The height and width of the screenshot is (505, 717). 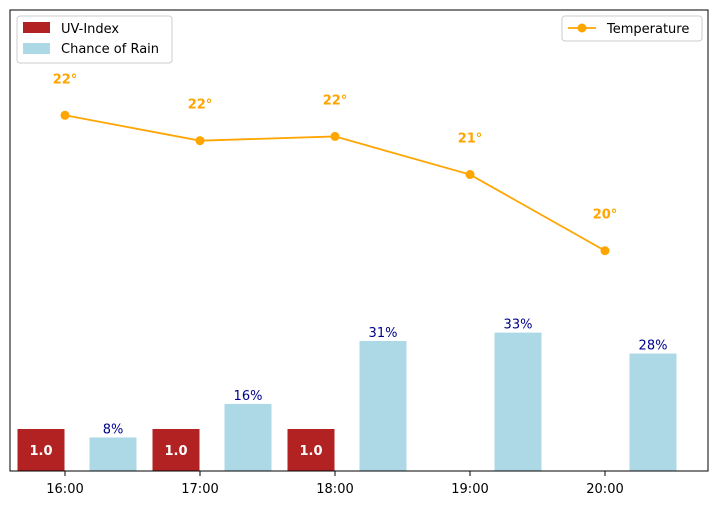 I want to click on rain-label: 31%, so click(x=383, y=333).